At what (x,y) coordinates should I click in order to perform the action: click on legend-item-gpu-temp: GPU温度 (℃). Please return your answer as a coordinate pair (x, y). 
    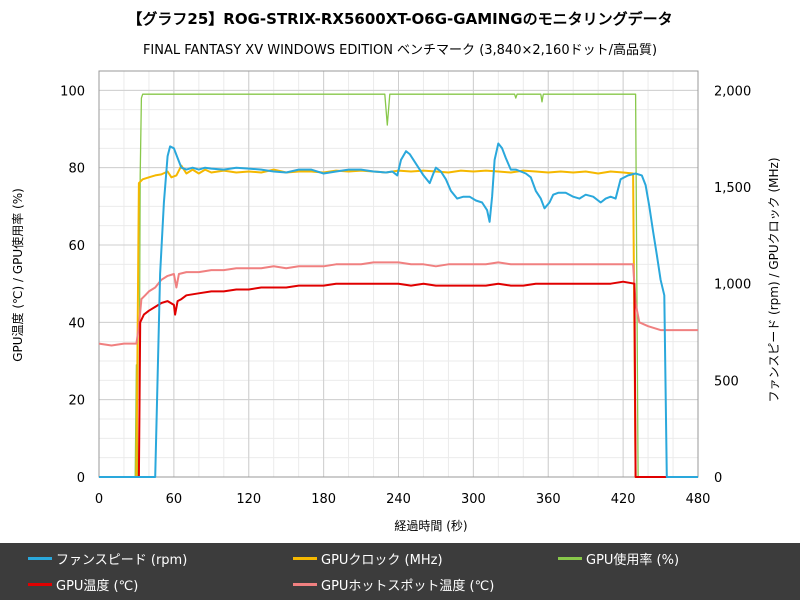
    Looking at the image, I should click on (83, 584).